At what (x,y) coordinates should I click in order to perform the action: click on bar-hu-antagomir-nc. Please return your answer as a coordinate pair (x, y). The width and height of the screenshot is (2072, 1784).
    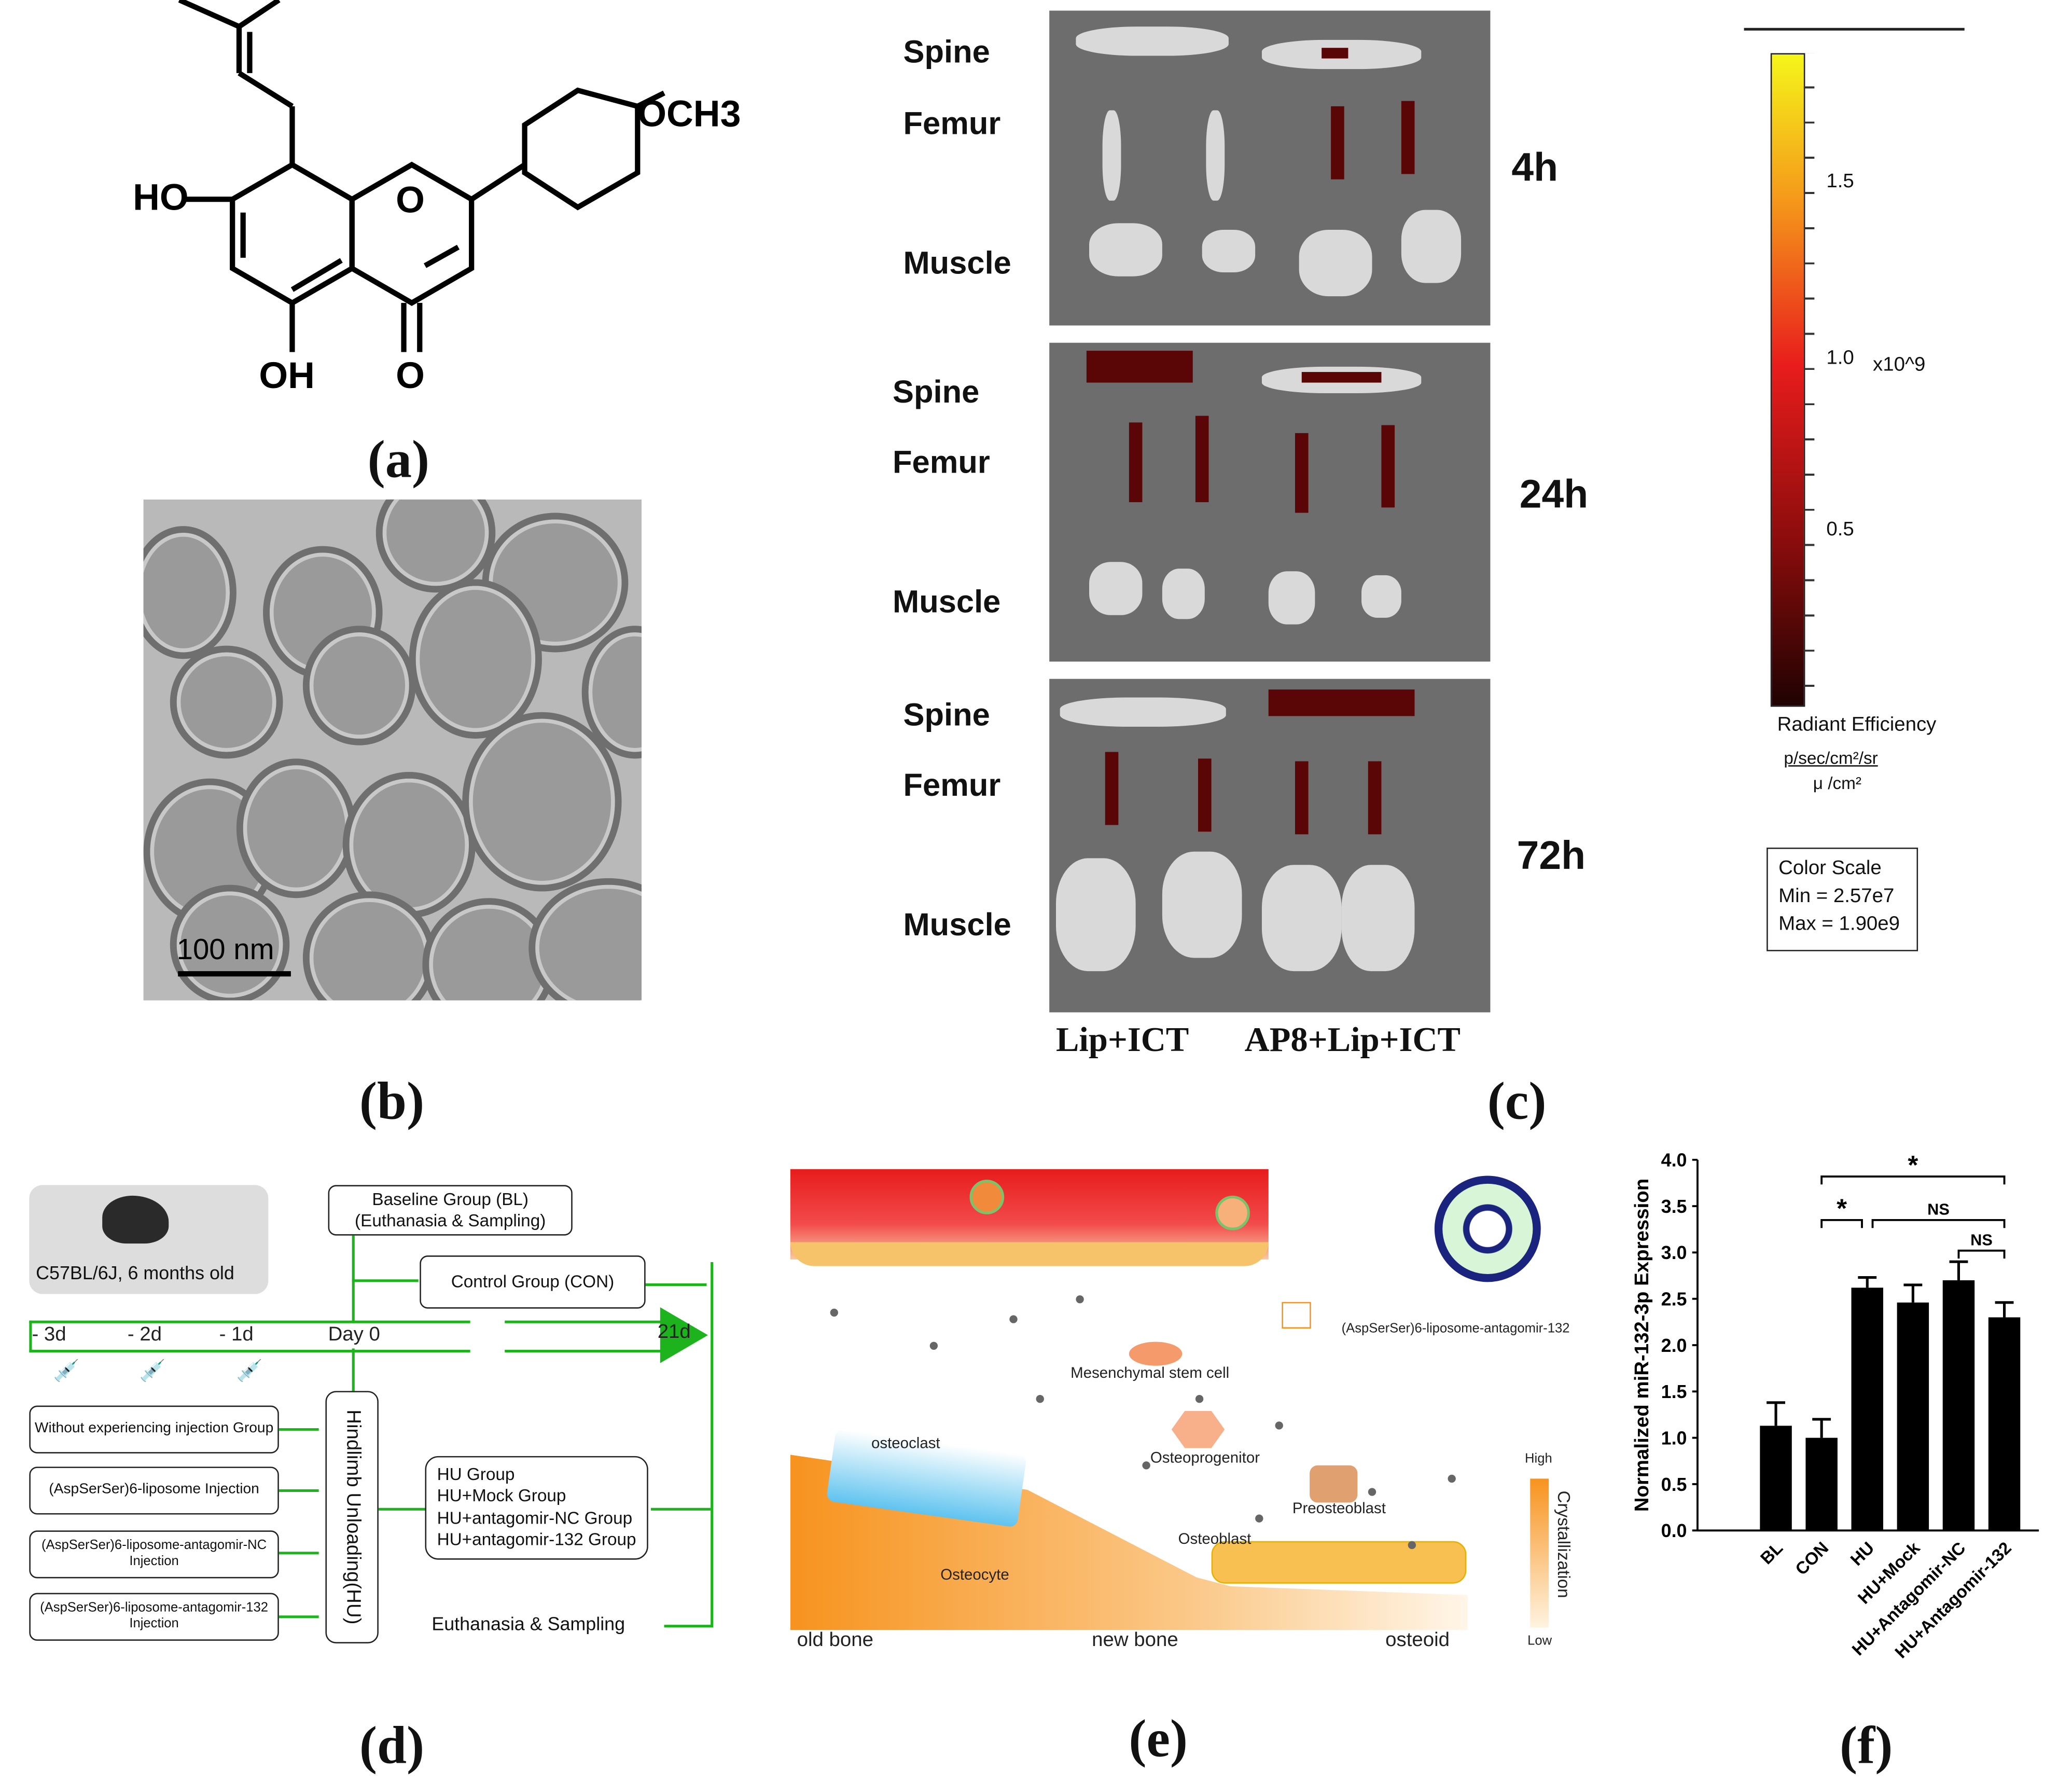
    Looking at the image, I should click on (1958, 1406).